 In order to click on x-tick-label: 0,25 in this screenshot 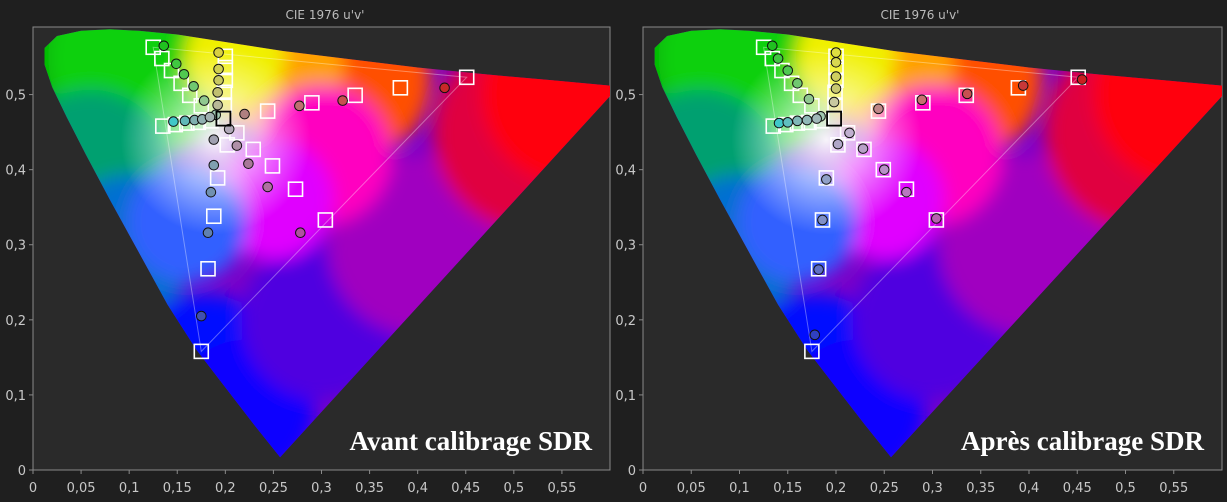, I will do `click(884, 488)`.